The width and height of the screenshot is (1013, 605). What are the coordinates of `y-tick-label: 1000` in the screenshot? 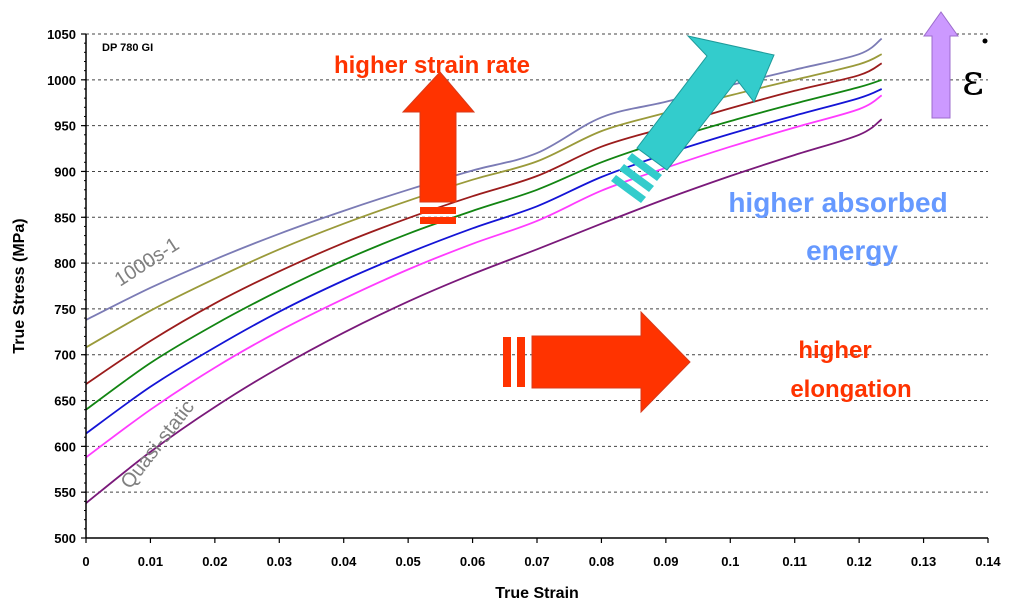 It's located at (61, 80).